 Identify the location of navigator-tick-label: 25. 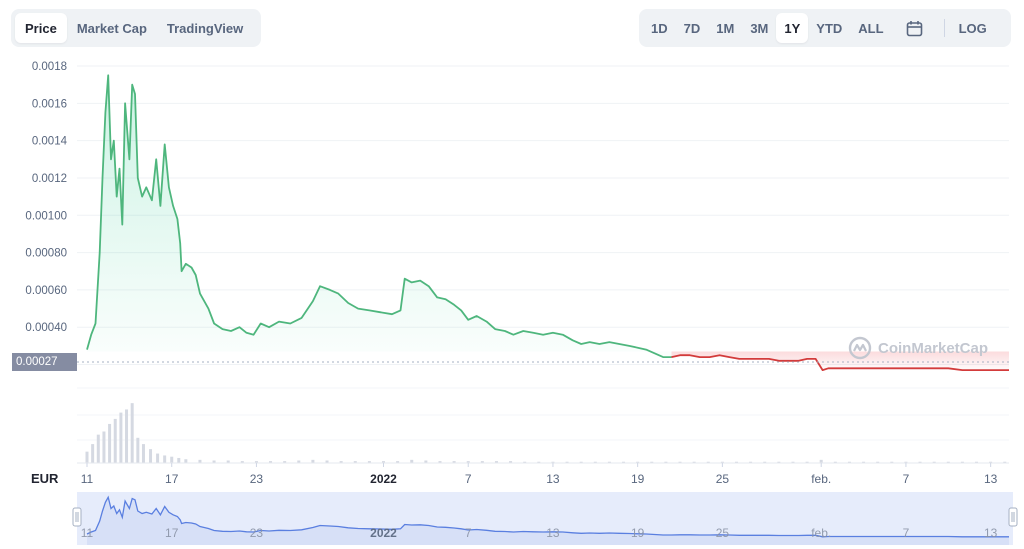
(723, 533).